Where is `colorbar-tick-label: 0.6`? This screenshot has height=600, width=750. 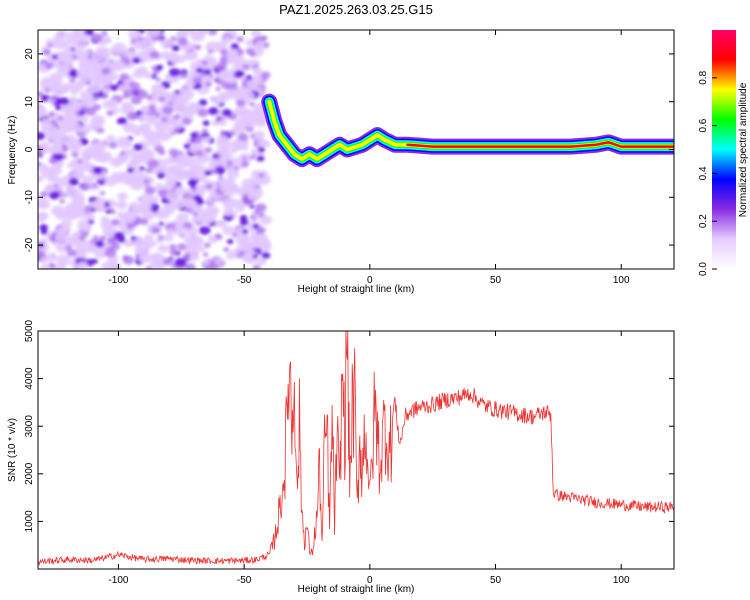
colorbar-tick-label: 0.6 is located at coordinates (703, 125).